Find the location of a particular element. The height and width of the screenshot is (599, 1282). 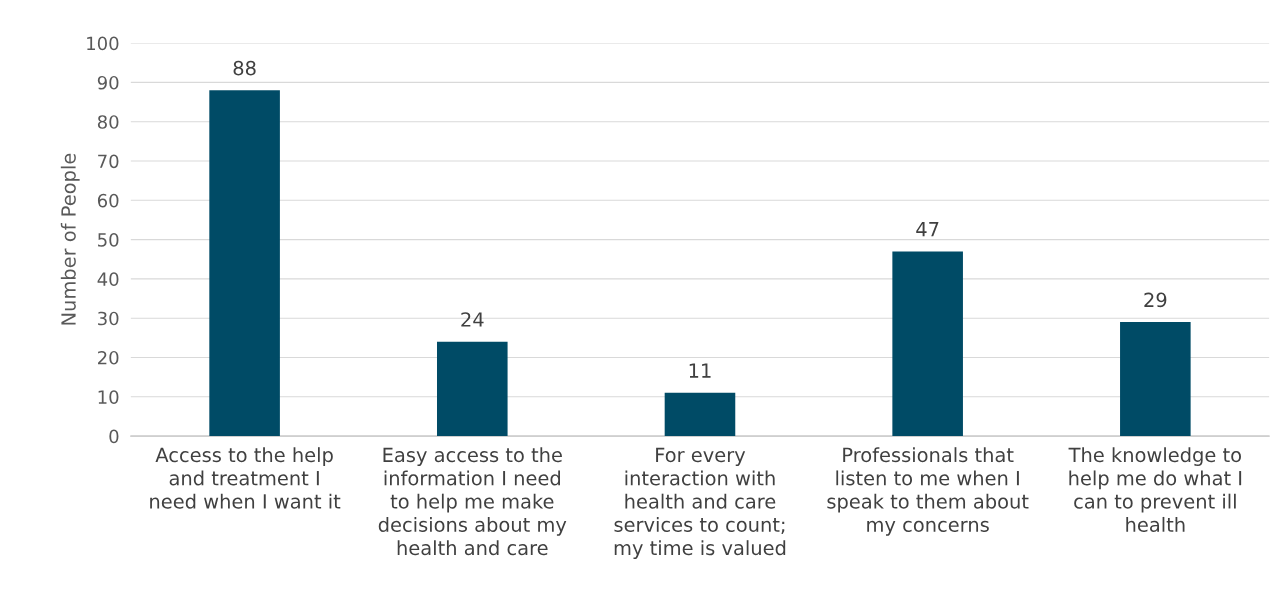

y-tick-label: 90 is located at coordinates (108, 82).